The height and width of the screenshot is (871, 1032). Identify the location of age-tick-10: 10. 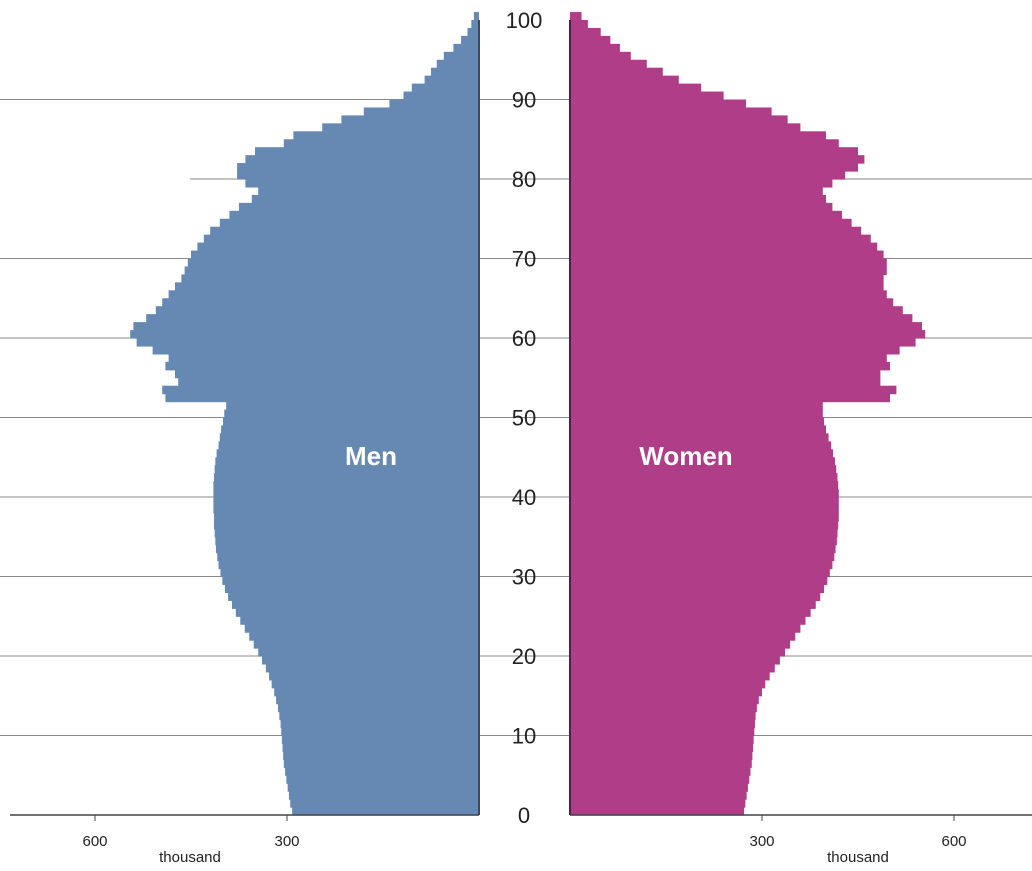
(524, 736).